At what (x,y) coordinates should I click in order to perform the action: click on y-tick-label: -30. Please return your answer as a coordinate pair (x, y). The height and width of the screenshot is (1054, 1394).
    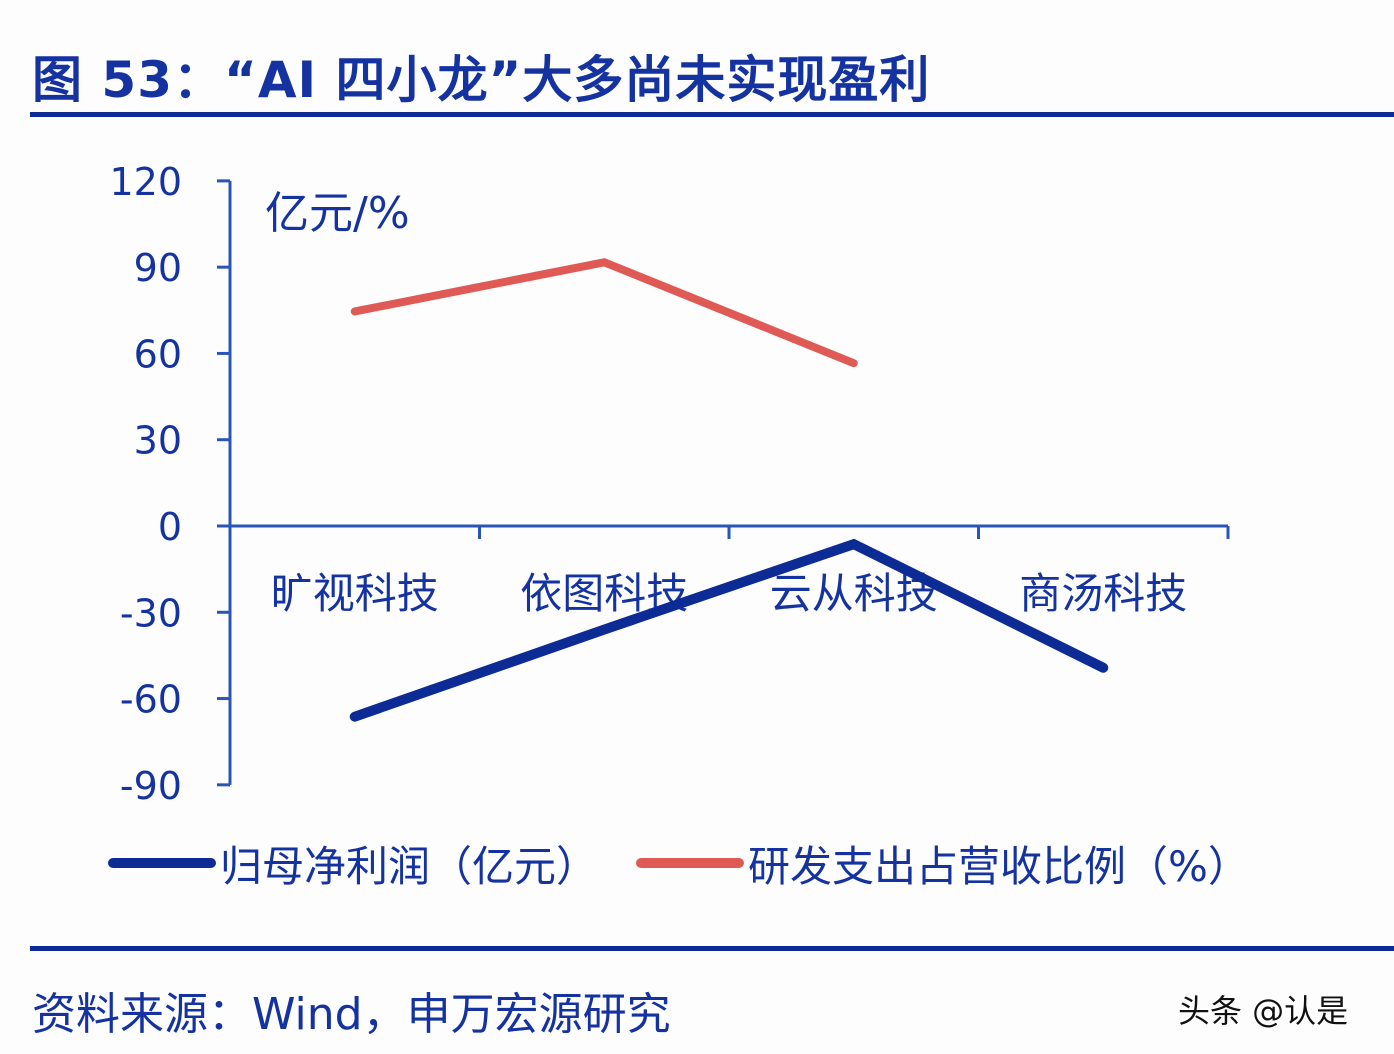
    Looking at the image, I should click on (151, 613).